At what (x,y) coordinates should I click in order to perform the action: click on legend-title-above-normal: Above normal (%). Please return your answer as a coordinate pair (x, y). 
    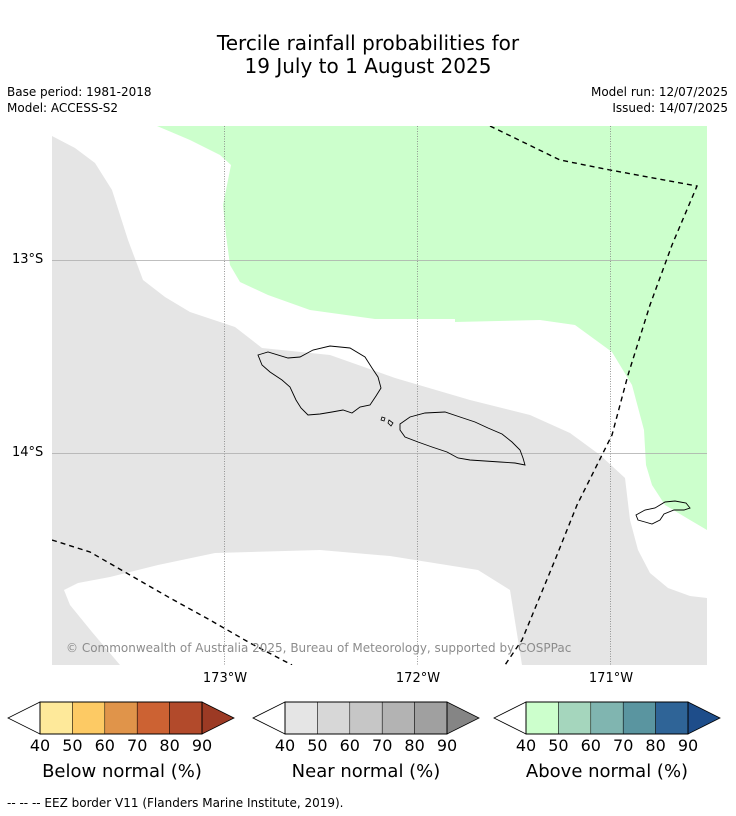
    Looking at the image, I should click on (607, 771).